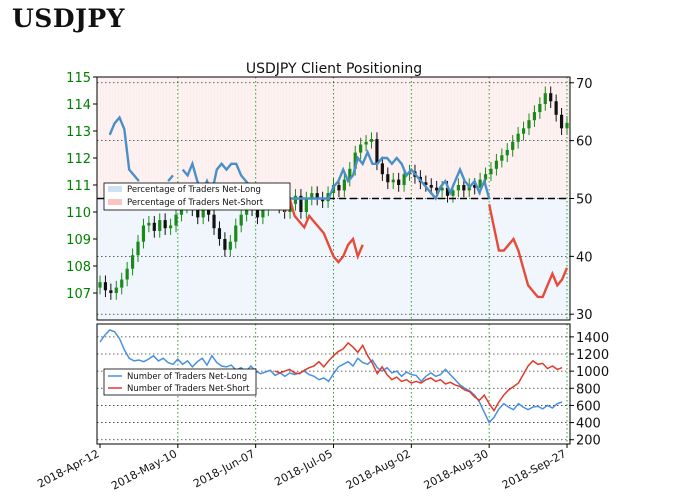 Image resolution: width=680 pixels, height=497 pixels. I want to click on price-tick-label: 108, so click(78, 267).